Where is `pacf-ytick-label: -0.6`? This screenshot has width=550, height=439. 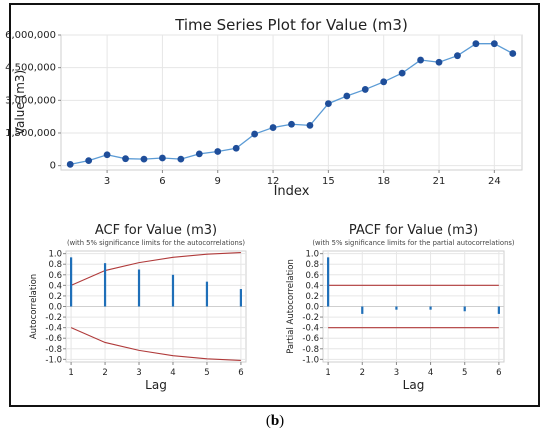 pacf-ytick-label: -0.6 is located at coordinates (310, 339).